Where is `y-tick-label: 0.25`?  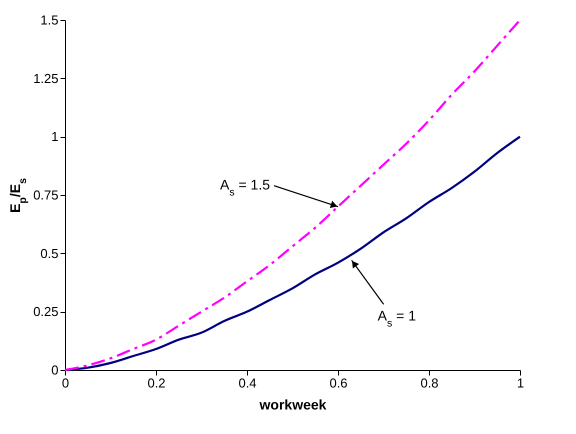
y-tick-label: 0.25 is located at coordinates (45, 312).